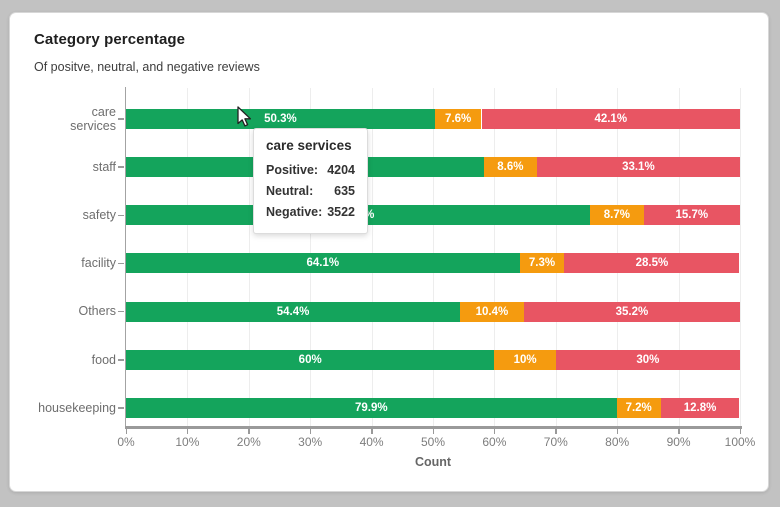 This screenshot has width=780, height=507. I want to click on bar-value-label: 7.2%, so click(638, 407).